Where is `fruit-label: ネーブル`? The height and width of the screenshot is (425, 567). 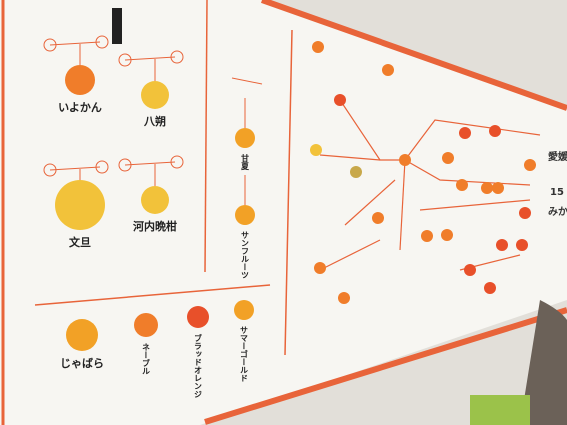 fruit-label: ネーブル is located at coordinates (146, 359).